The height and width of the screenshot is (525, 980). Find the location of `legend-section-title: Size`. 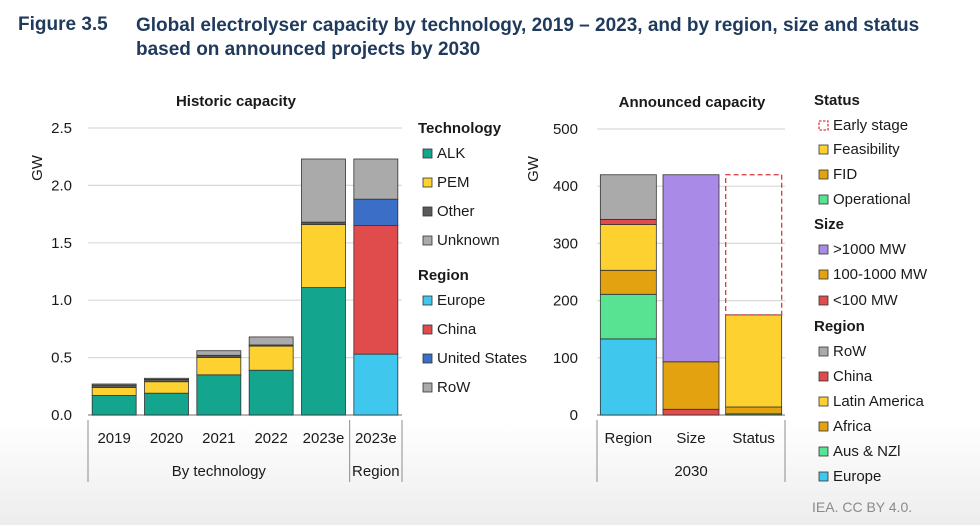

legend-section-title: Size is located at coordinates (829, 224).